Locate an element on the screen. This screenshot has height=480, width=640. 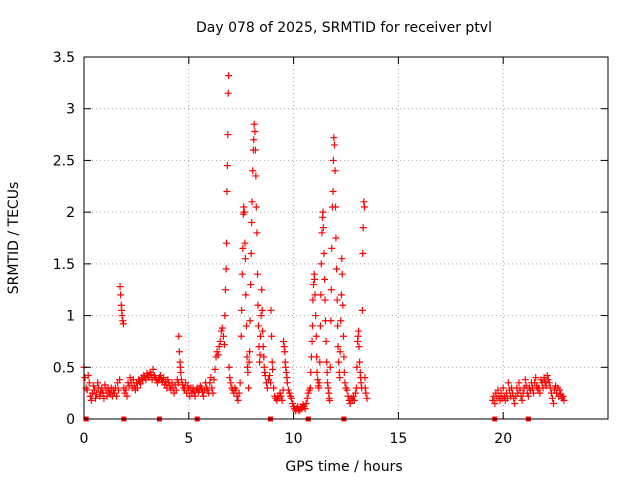
y-tick-label: 0 is located at coordinates (70, 420).